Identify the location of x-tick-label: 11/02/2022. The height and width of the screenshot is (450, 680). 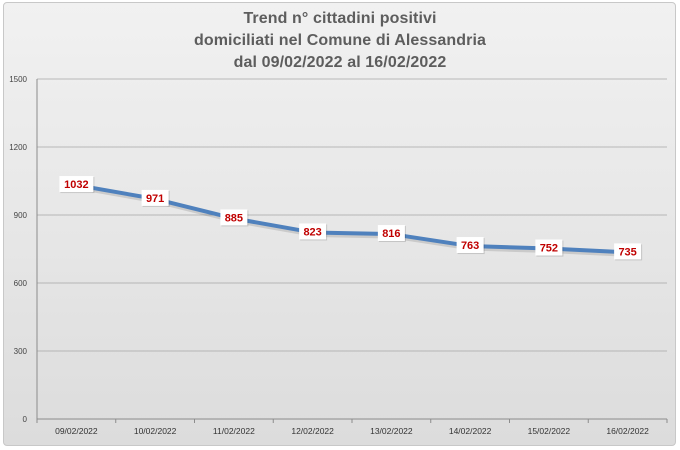
(234, 431).